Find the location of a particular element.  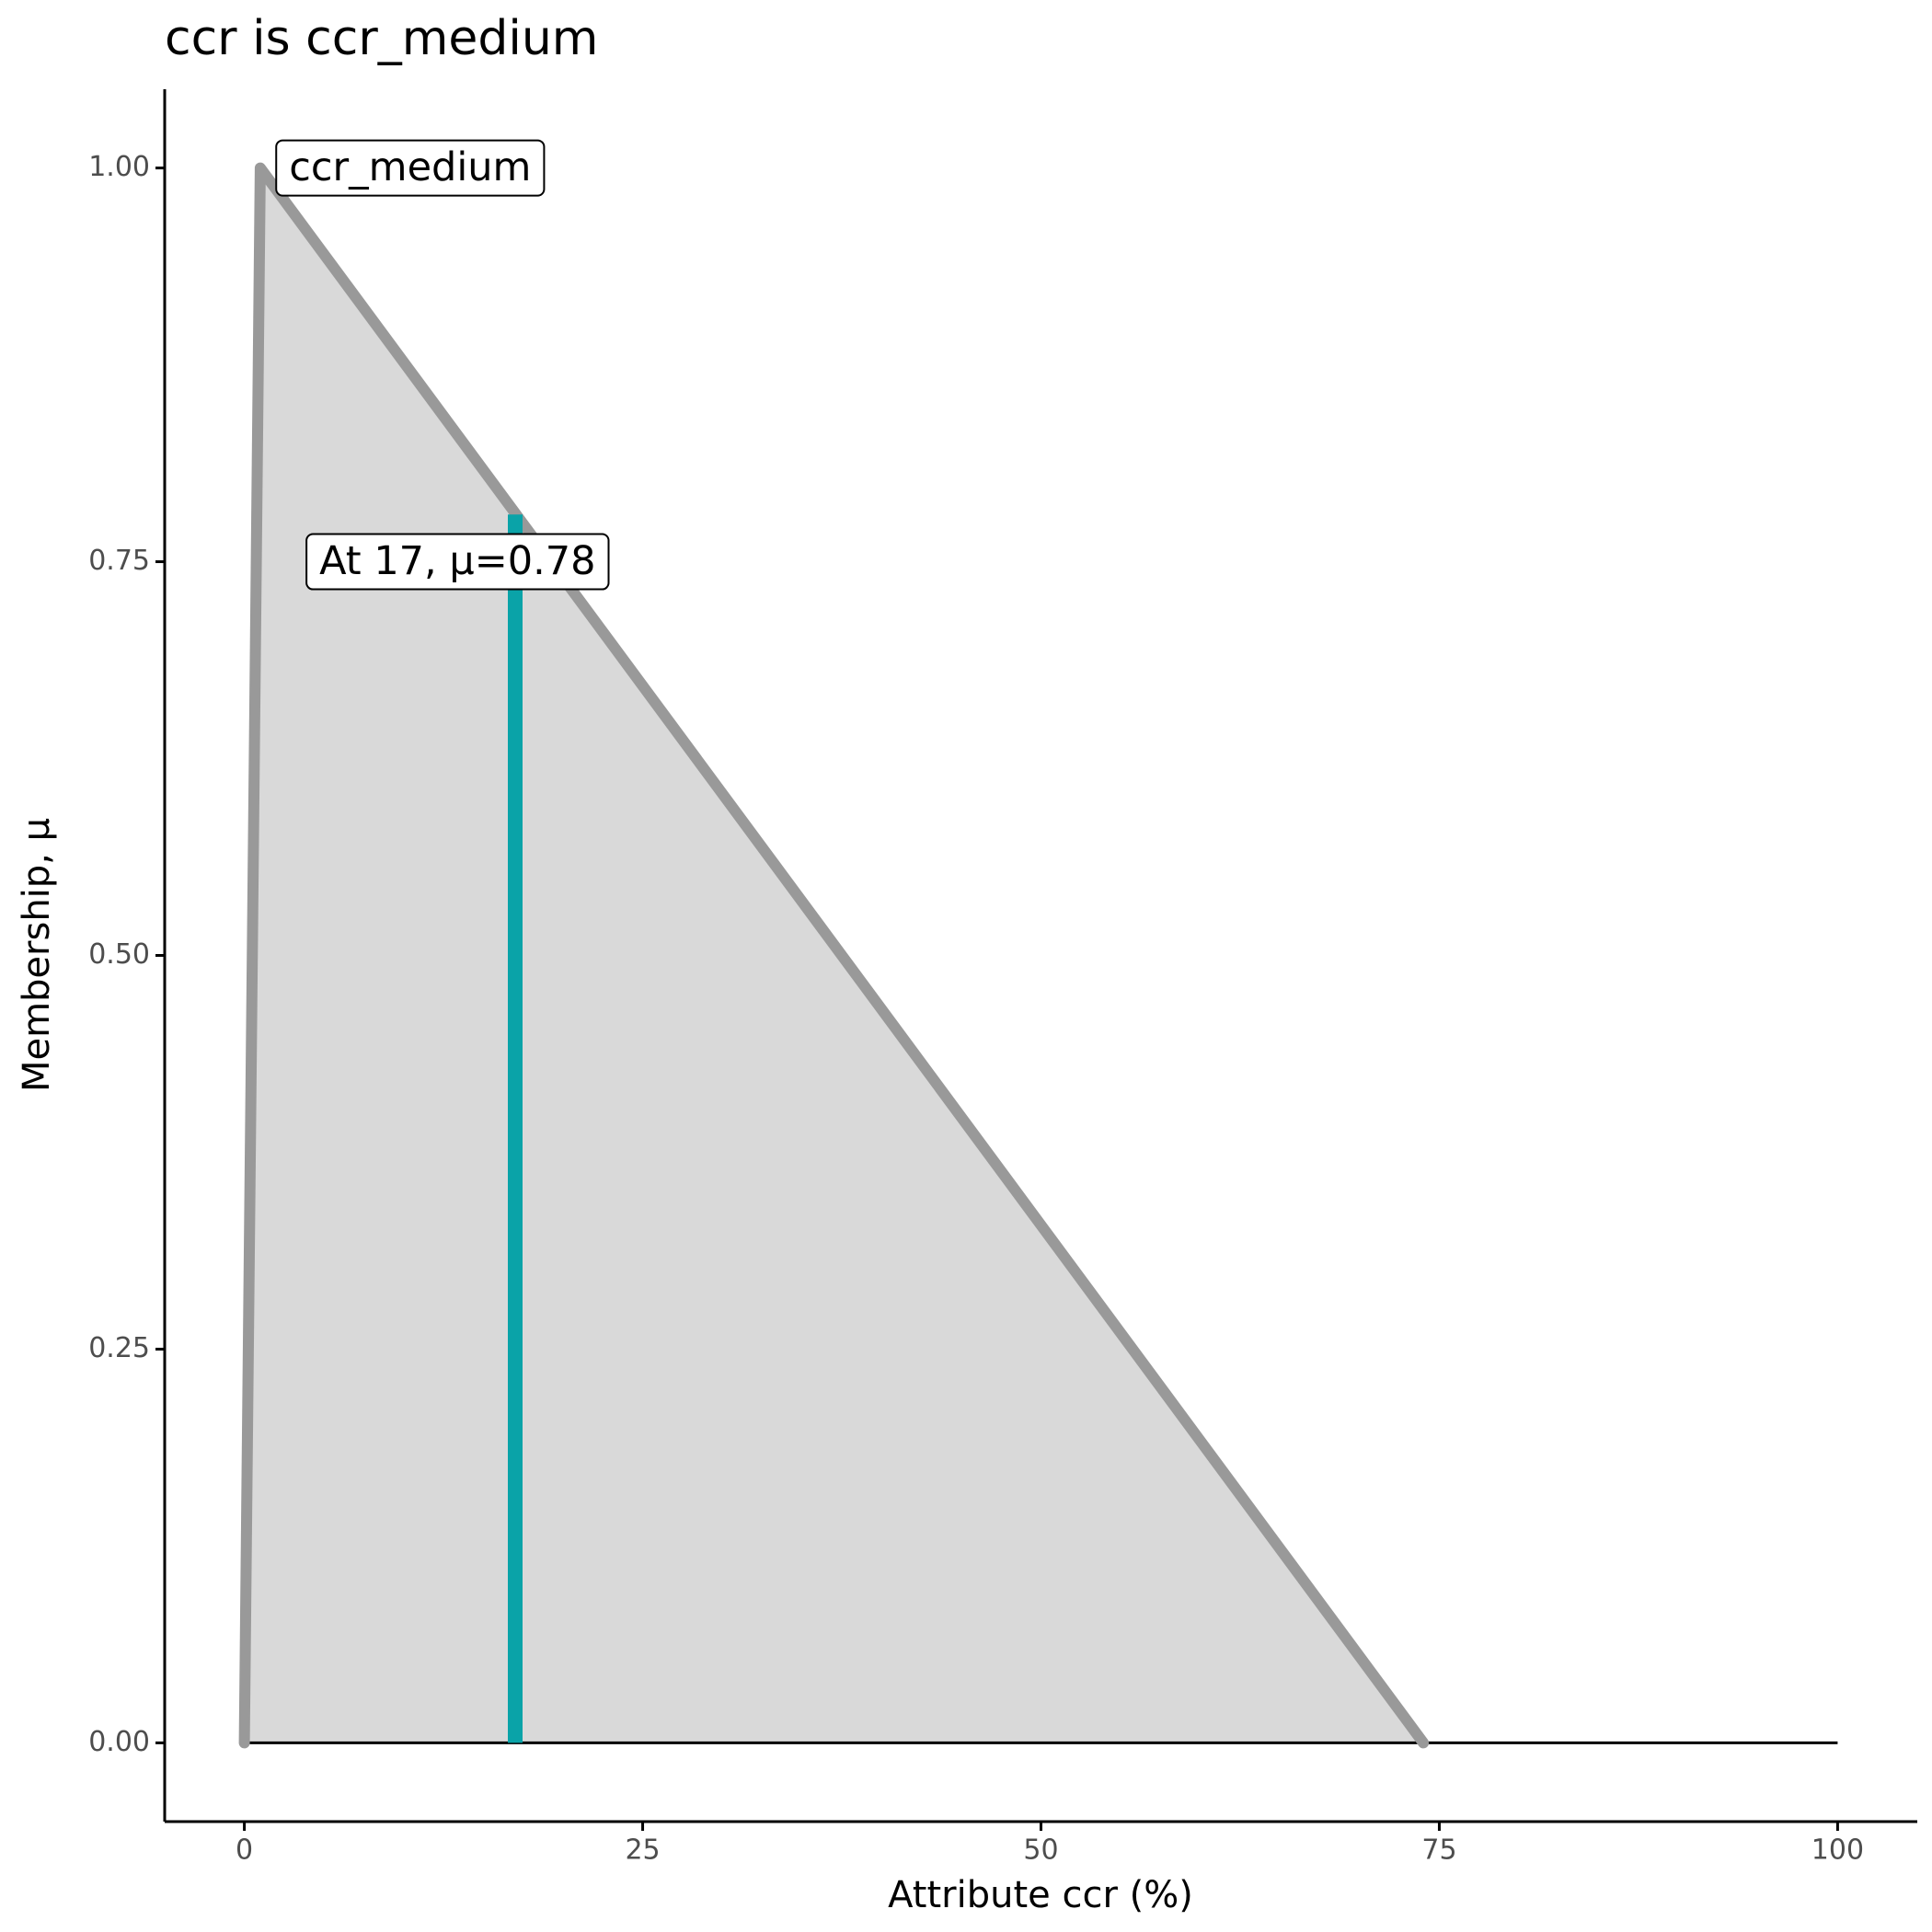

y-tick-label: 1.00 is located at coordinates (119, 167).